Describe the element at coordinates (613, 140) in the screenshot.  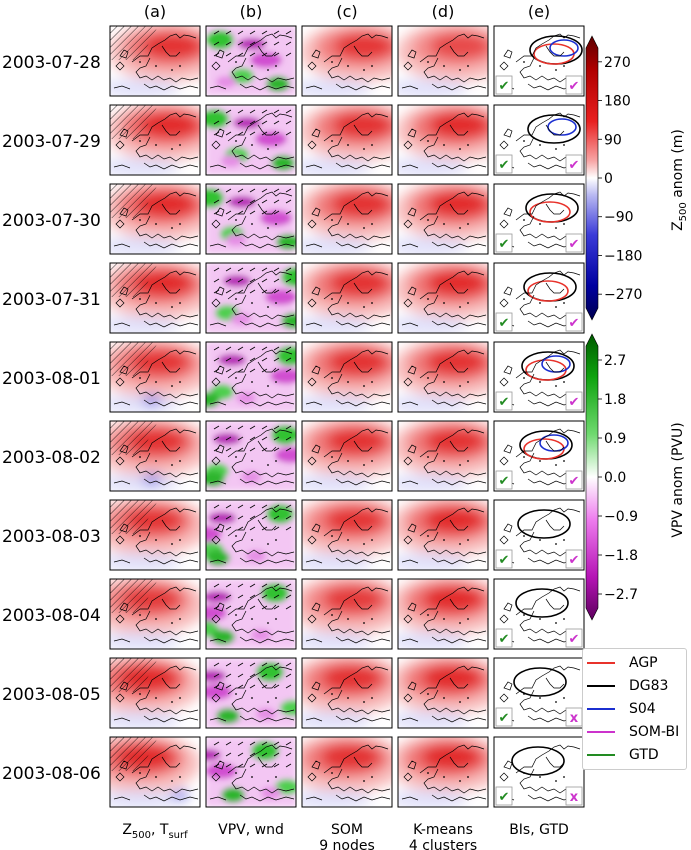
I see `colorbar-z500-tick-label: 90` at that location.